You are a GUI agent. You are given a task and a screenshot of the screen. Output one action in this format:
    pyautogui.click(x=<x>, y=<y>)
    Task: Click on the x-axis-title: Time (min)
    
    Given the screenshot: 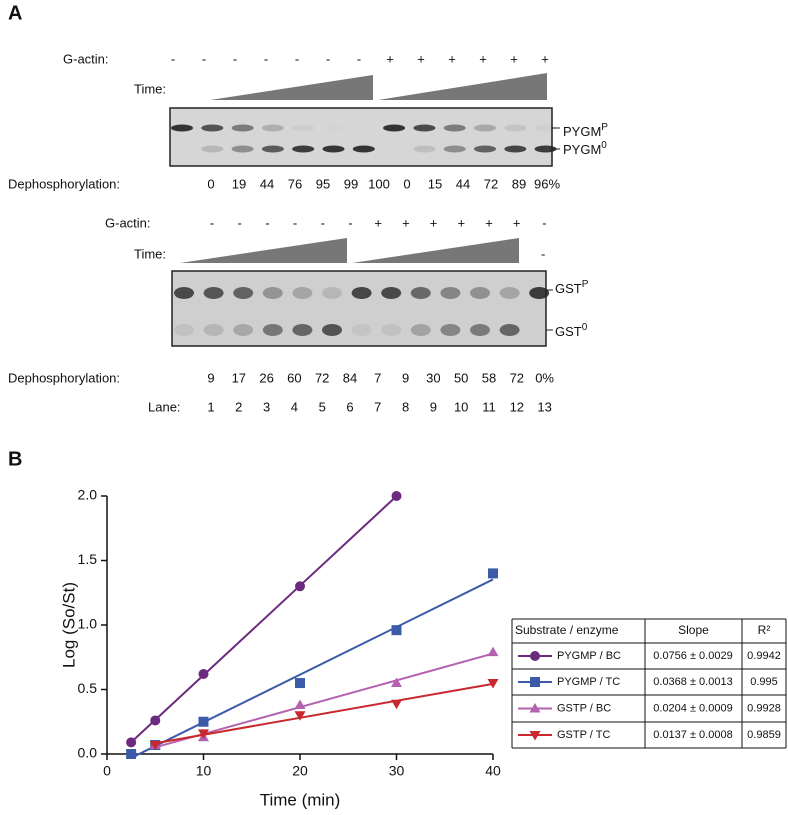 What is the action you would take?
    pyautogui.click(x=300, y=799)
    